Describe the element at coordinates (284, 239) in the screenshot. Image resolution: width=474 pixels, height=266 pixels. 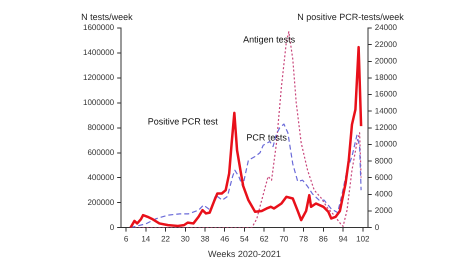
I see `x-tick-label: 70` at that location.